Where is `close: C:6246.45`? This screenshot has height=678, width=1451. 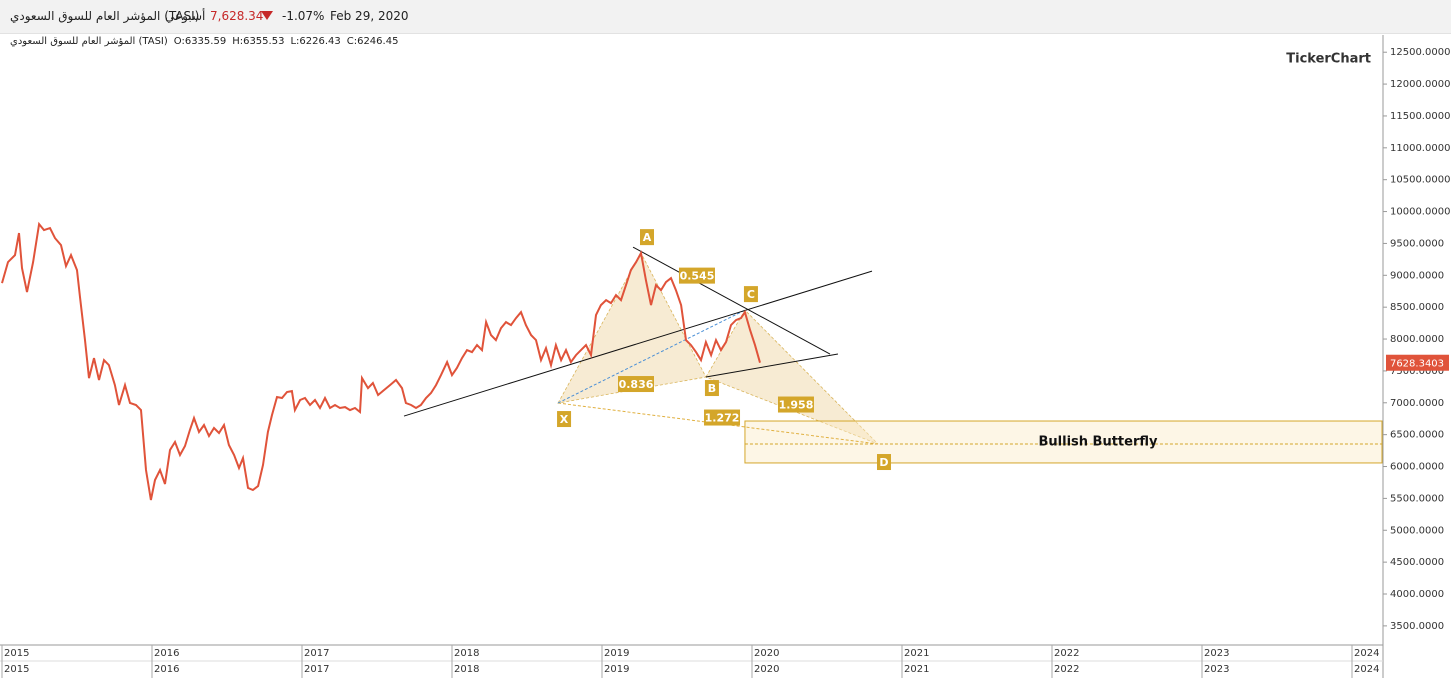
close: C:6246.45 is located at coordinates (372, 41).